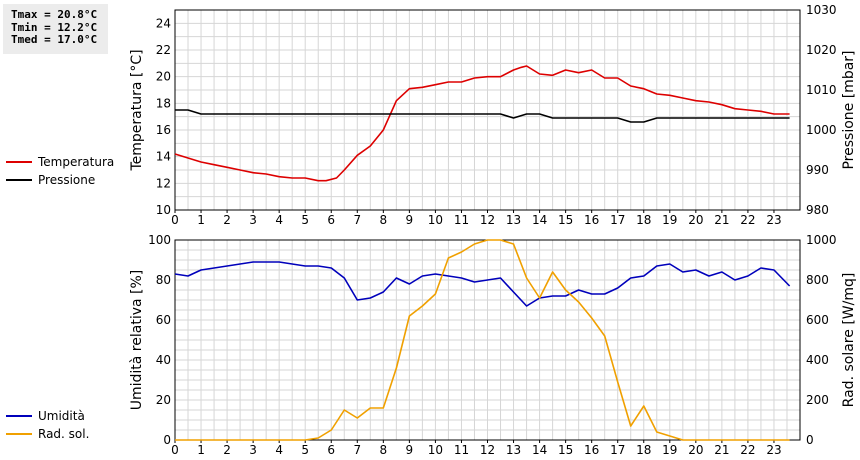  What do you see at coordinates (64, 434) in the screenshot?
I see `legend-label-radsol: Rad. sol.` at bounding box center [64, 434].